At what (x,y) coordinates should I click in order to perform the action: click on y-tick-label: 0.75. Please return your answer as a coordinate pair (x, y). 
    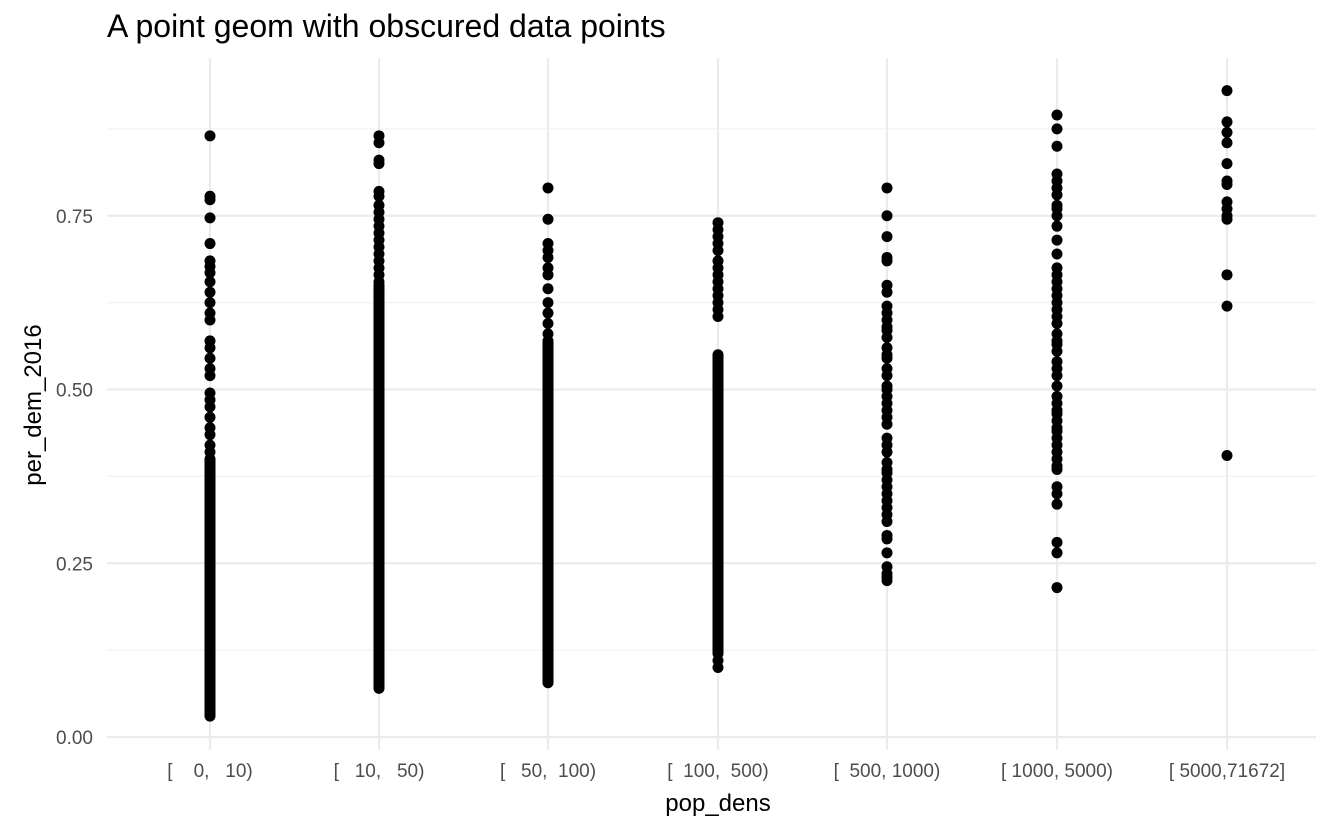
    Looking at the image, I should click on (74, 217).